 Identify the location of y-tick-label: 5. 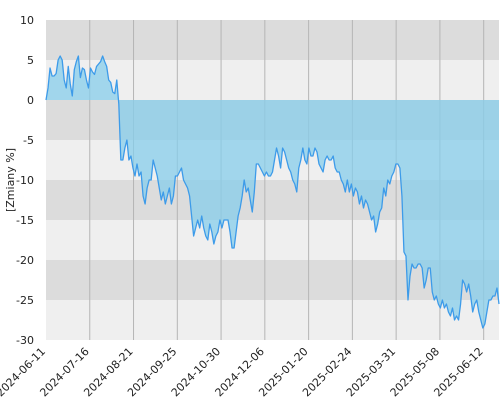
(30, 60).